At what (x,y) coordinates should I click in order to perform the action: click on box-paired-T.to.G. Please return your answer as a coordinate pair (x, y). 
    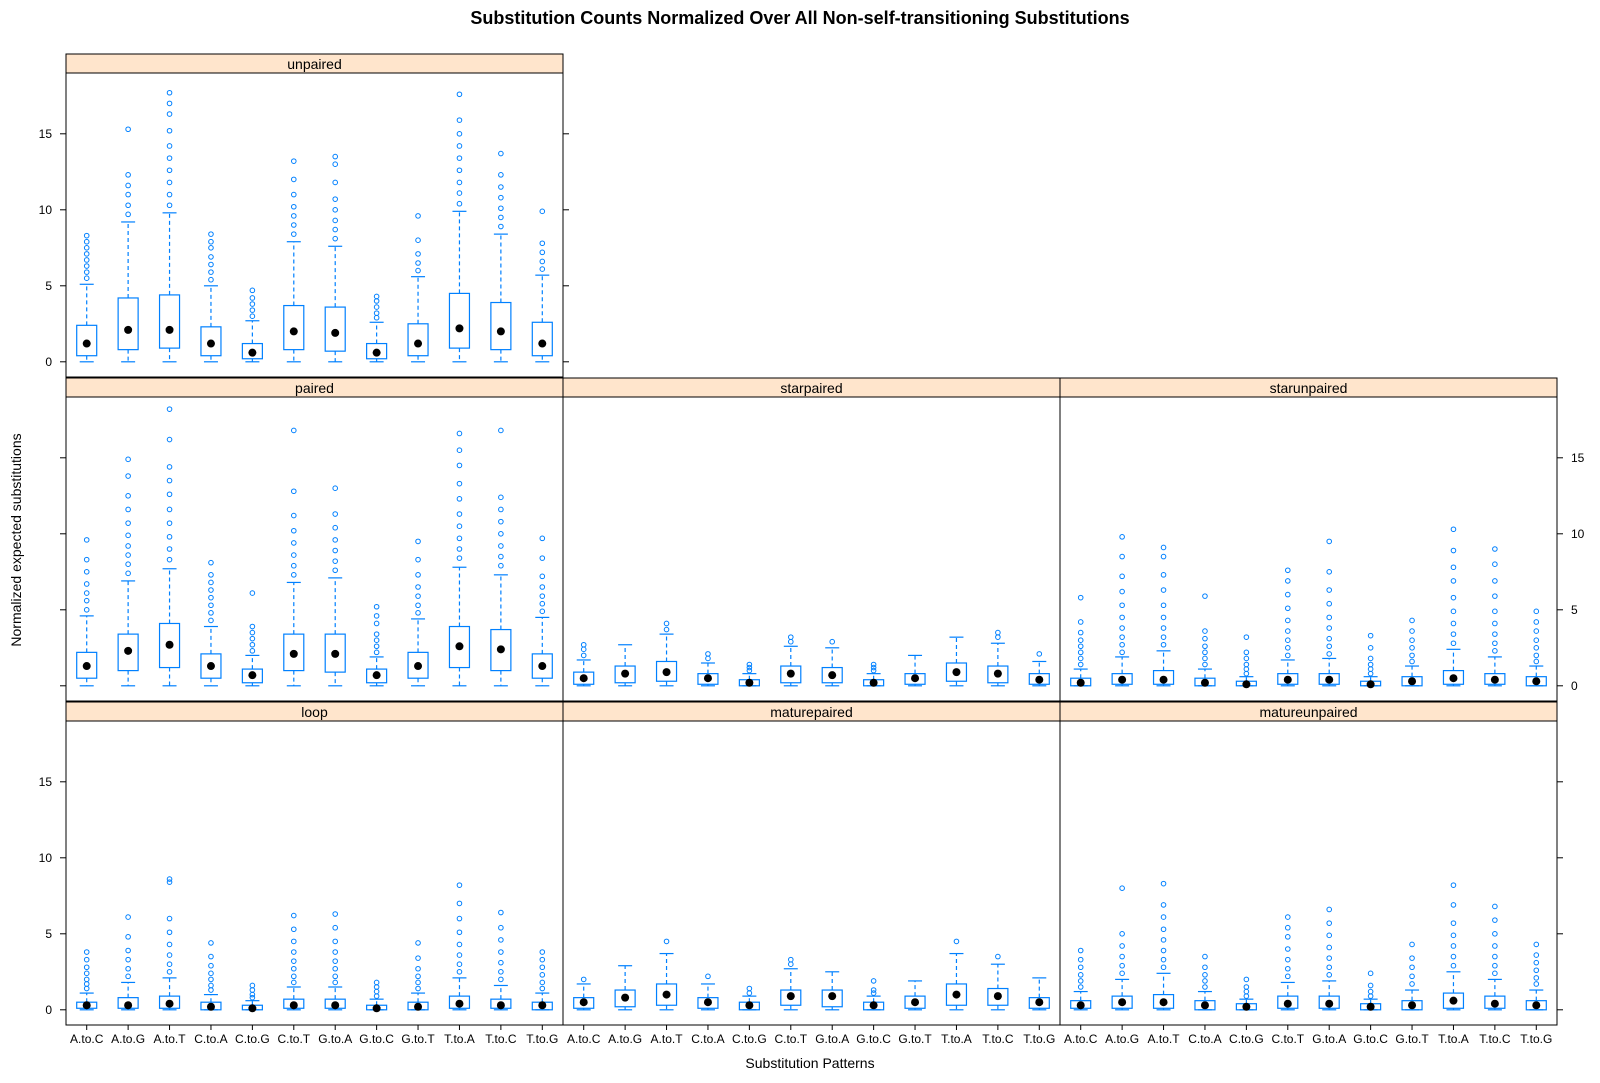
    Looking at the image, I should click on (542, 611).